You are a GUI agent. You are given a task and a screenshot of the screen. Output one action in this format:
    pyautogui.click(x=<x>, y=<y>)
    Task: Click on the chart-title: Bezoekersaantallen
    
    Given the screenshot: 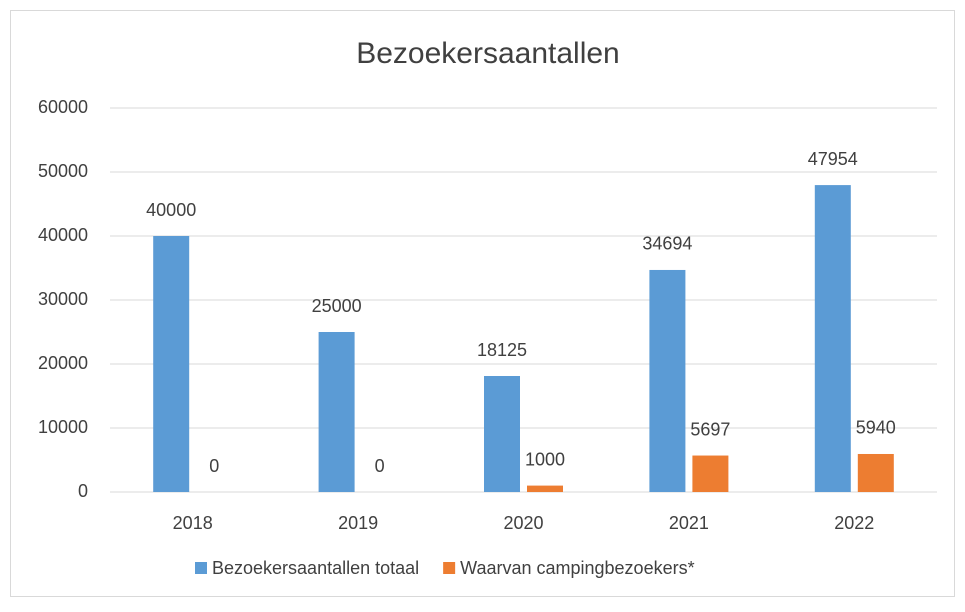 What is the action you would take?
    pyautogui.click(x=488, y=53)
    